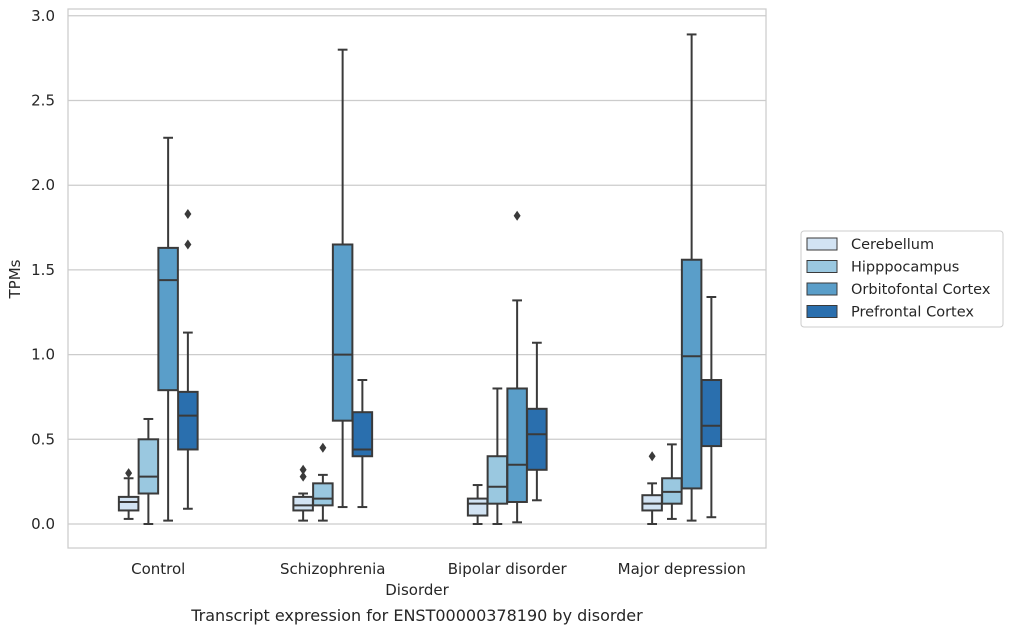 The height and width of the screenshot is (634, 1014). What do you see at coordinates (508, 569) in the screenshot?
I see `x-tick-label: Bipolar disorder` at bounding box center [508, 569].